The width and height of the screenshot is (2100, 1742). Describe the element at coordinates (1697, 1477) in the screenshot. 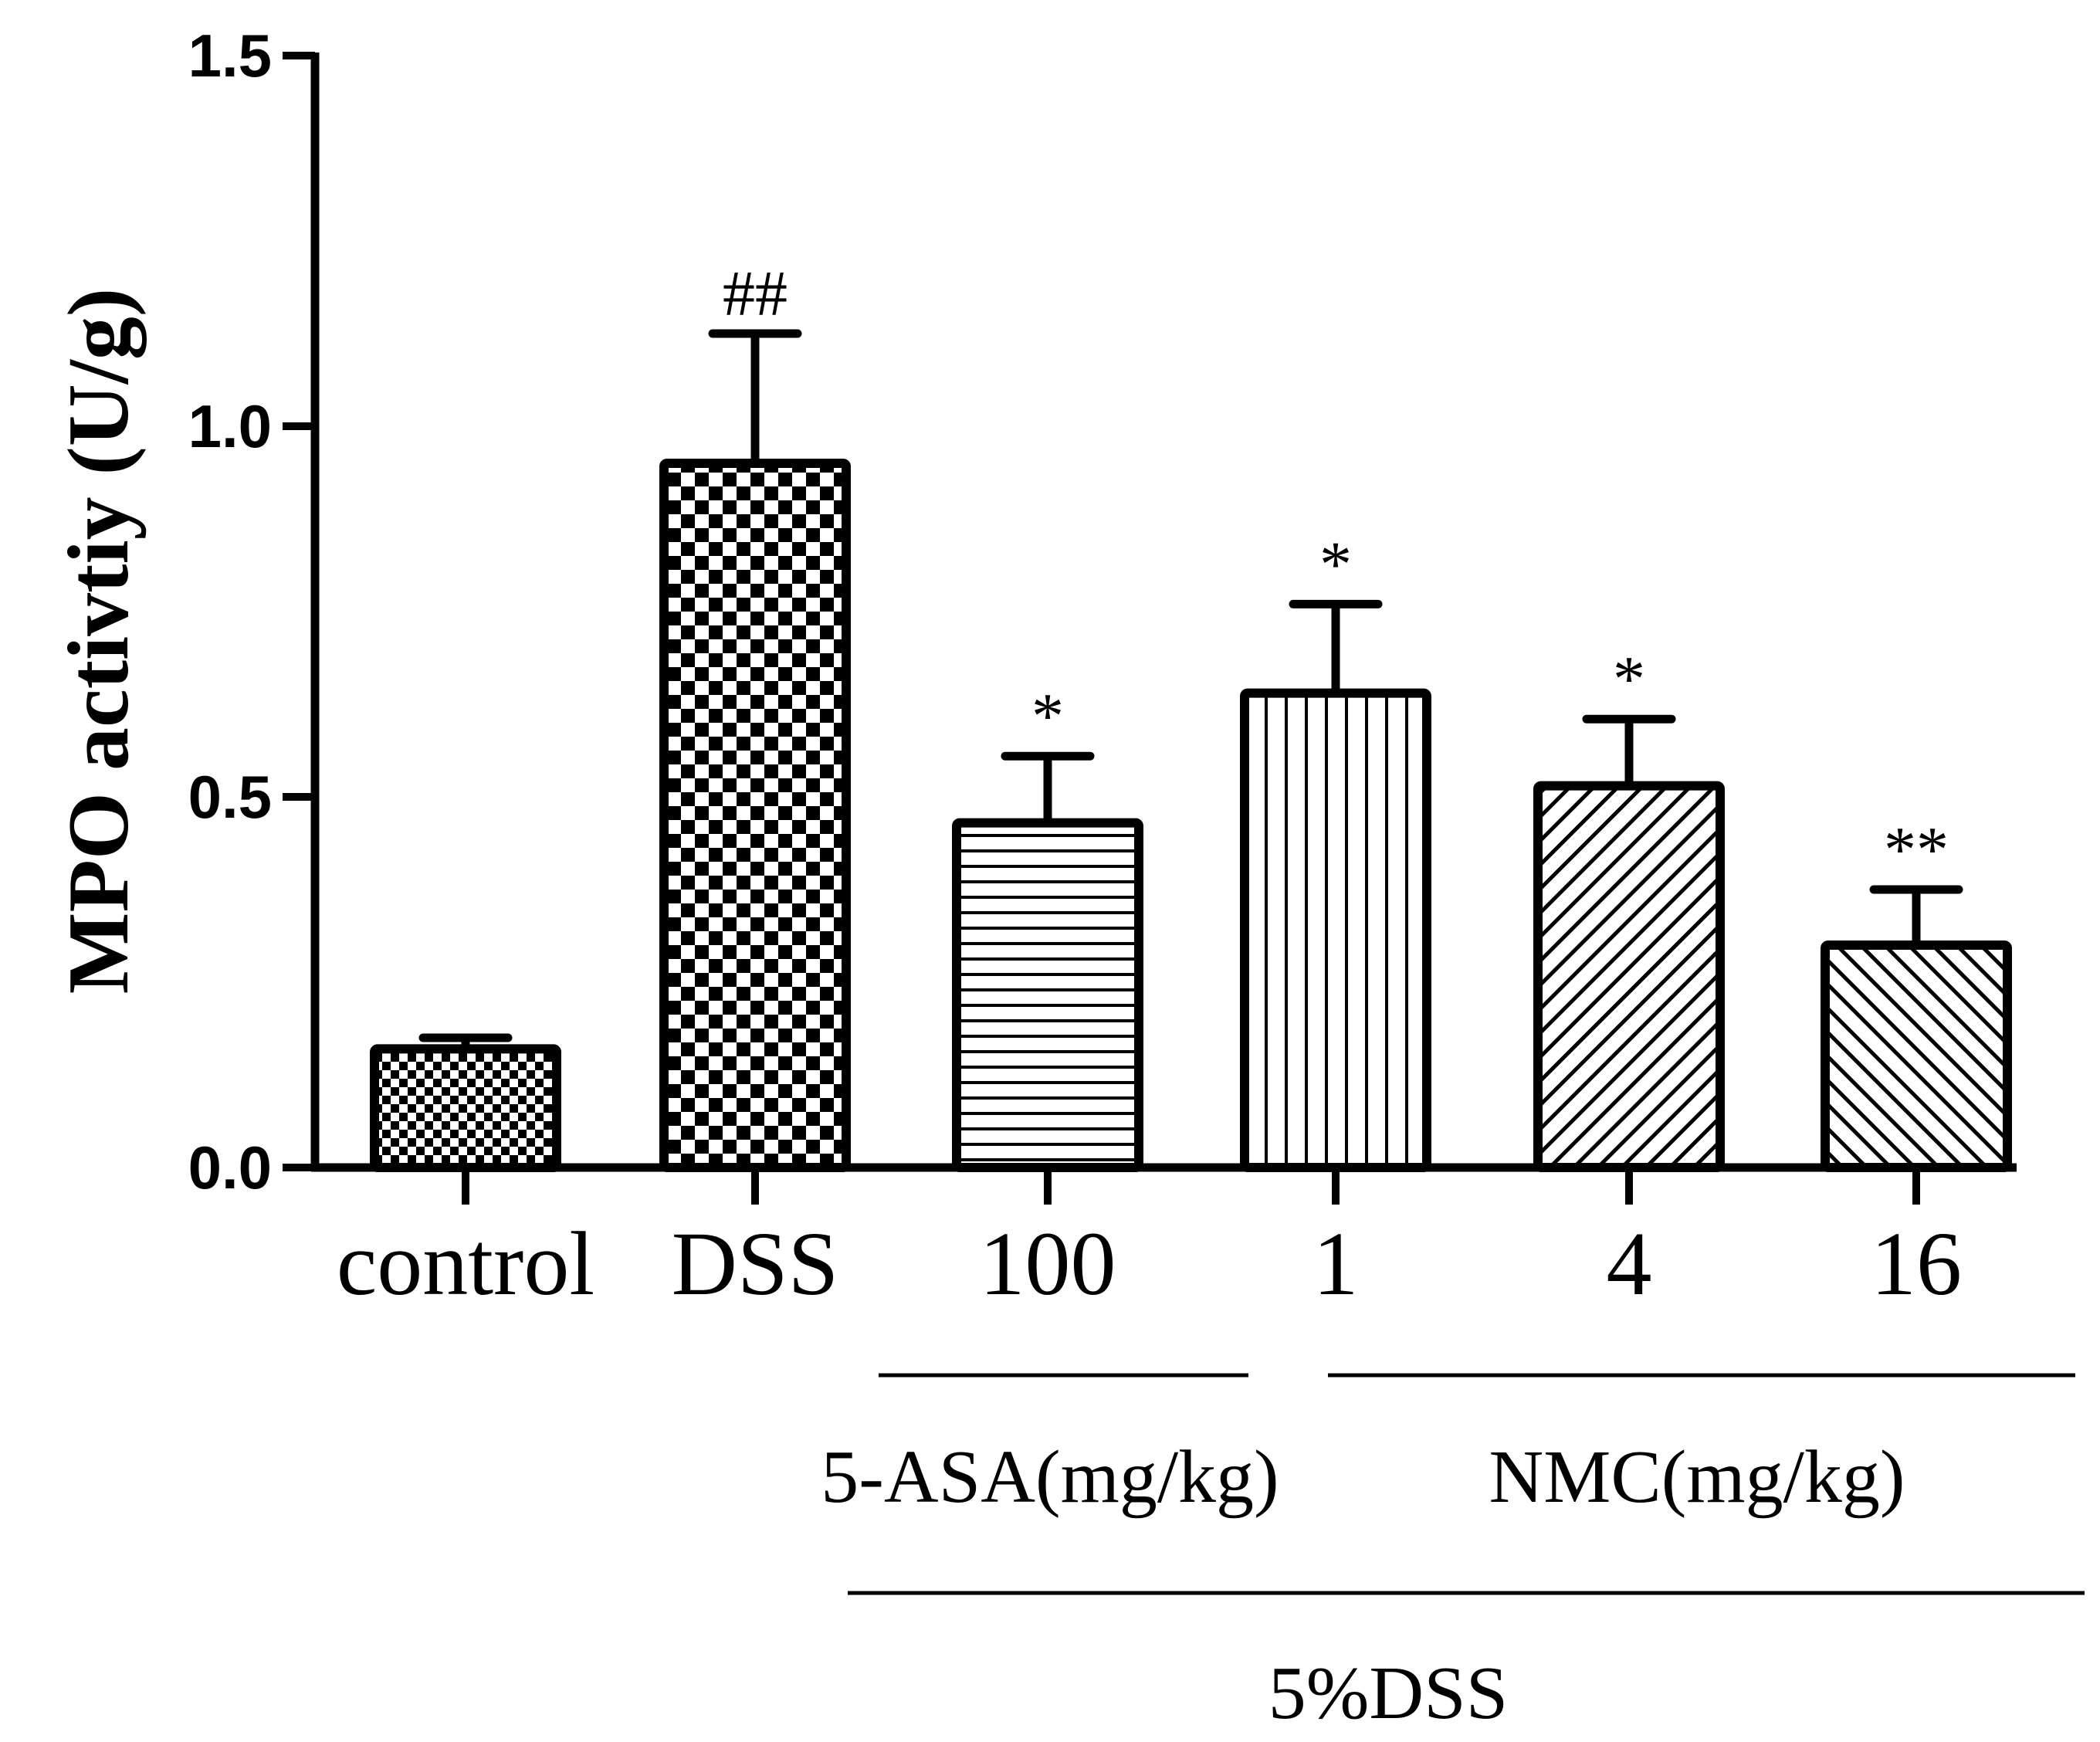

I see `group-label-nmc: NMC(mg/kg)` at that location.